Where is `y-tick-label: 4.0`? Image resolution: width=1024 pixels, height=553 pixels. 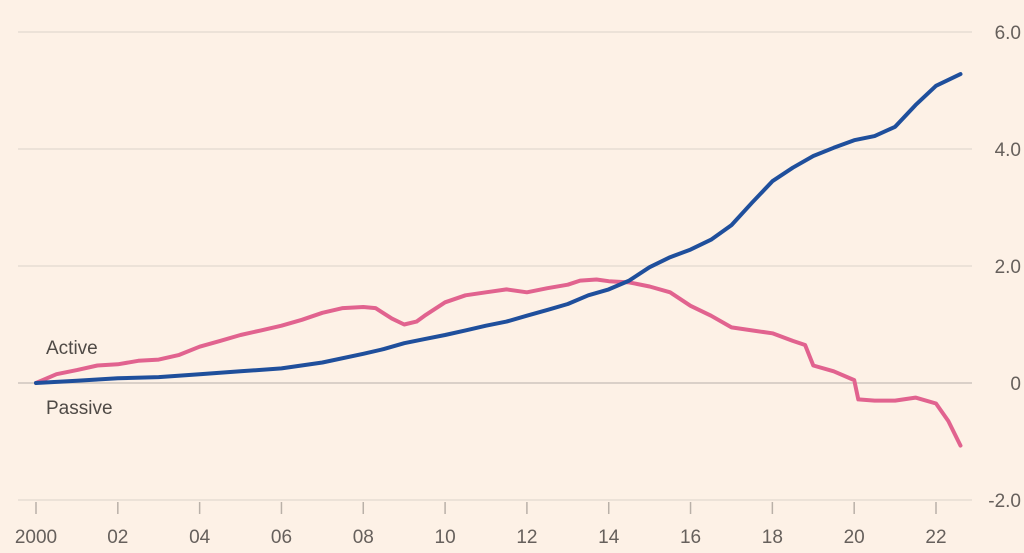 y-tick-label: 4.0 is located at coordinates (1008, 150).